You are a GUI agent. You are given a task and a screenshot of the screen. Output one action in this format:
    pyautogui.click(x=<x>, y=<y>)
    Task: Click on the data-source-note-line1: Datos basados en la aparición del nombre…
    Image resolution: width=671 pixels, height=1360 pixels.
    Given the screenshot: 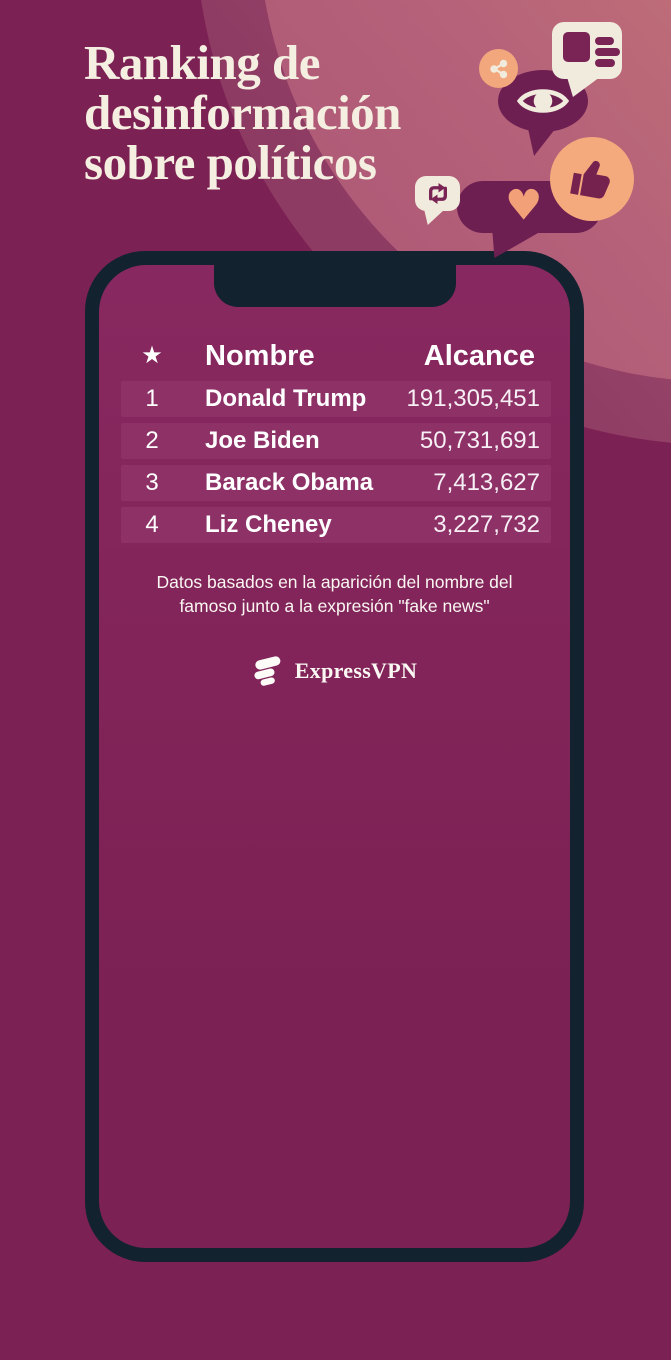 What is the action you would take?
    pyautogui.click(x=334, y=582)
    